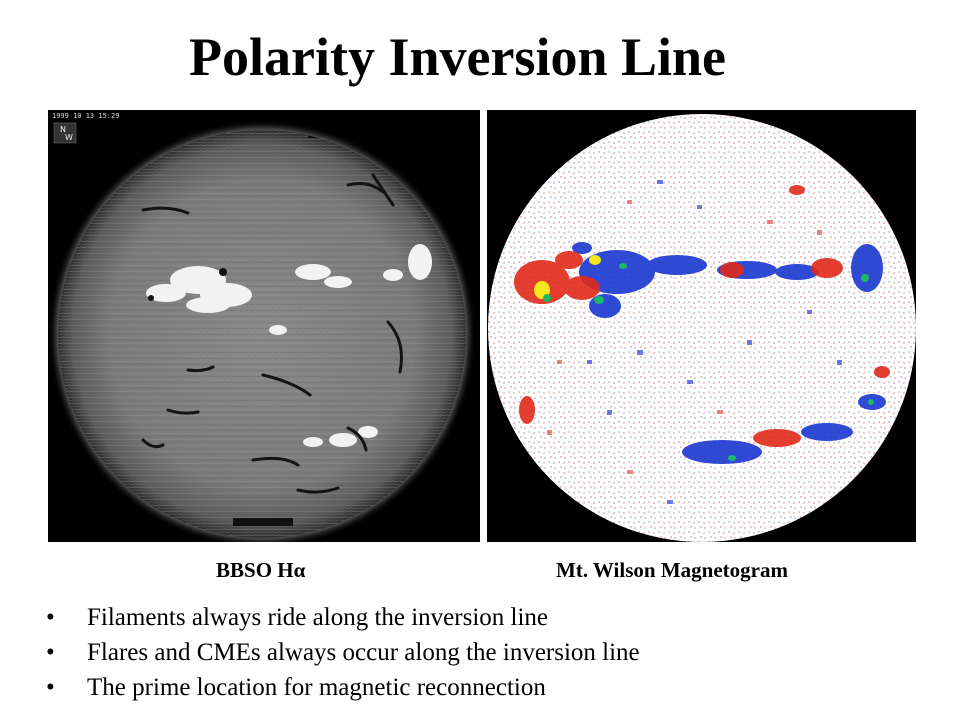 Image resolution: width=960 pixels, height=720 pixels. I want to click on orientation-box, so click(65, 133).